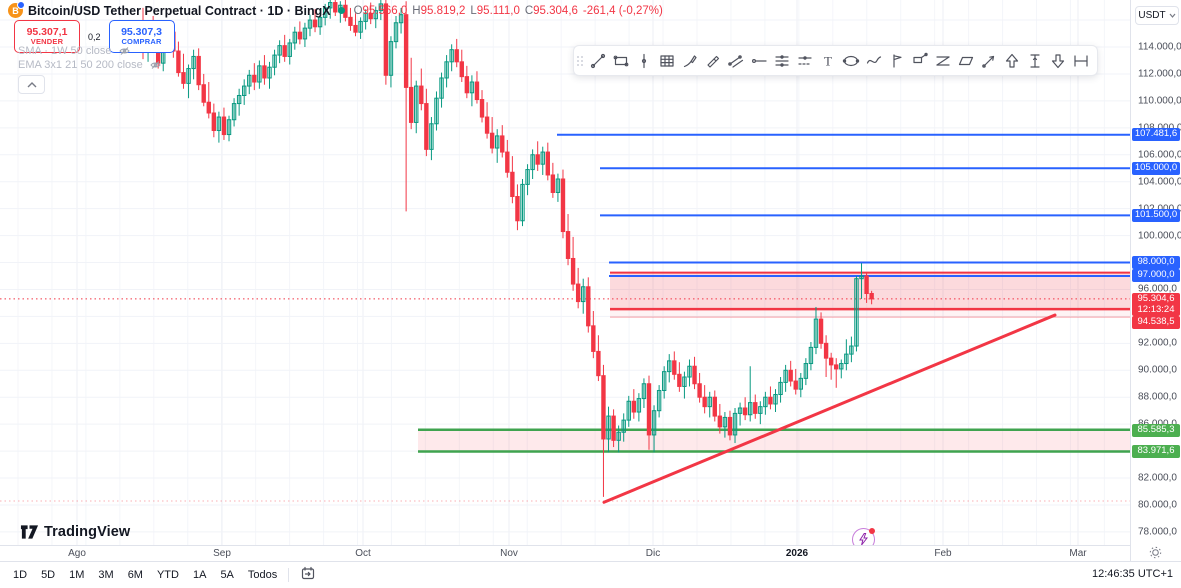 This screenshot has height=588, width=1181. Describe the element at coordinates (1159, 236) in the screenshot. I see `price-tick: 100.000,0` at that location.